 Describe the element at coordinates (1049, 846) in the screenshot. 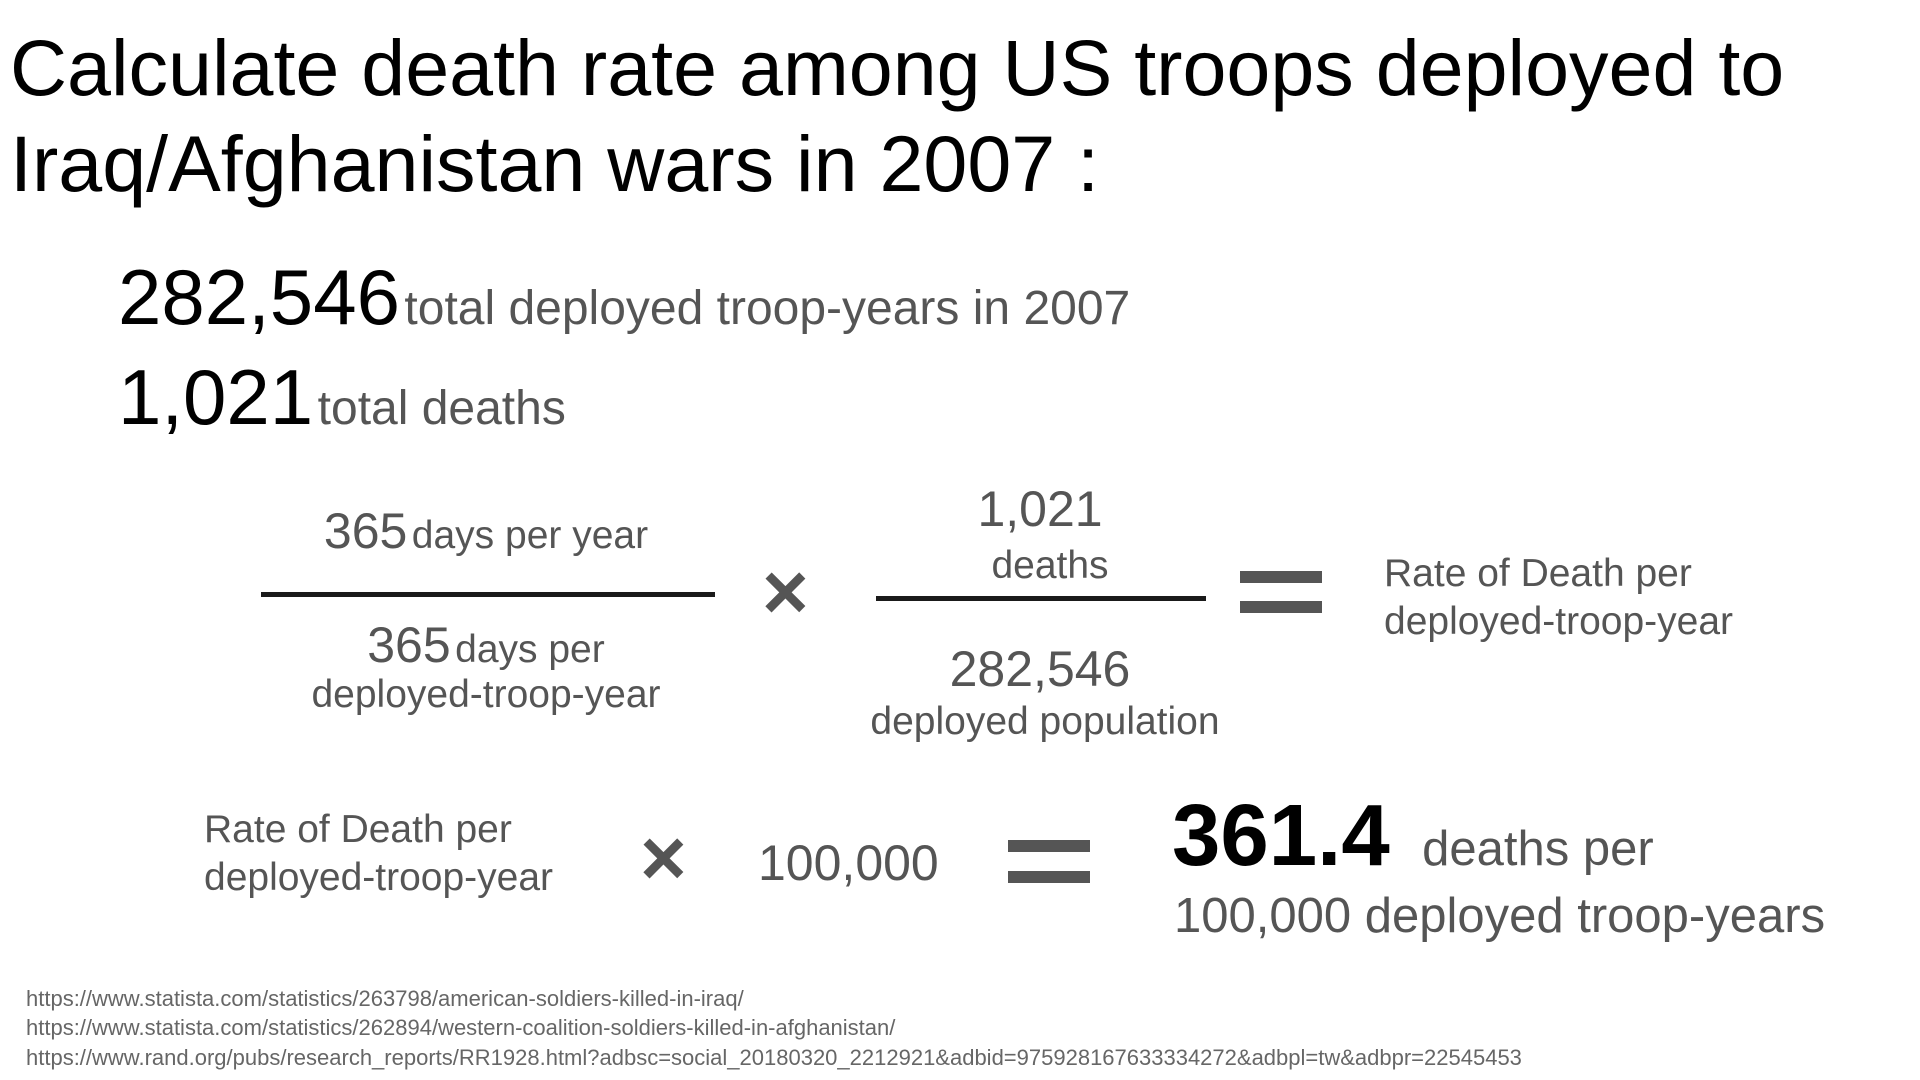

I see `equals-sign-2-top` at that location.